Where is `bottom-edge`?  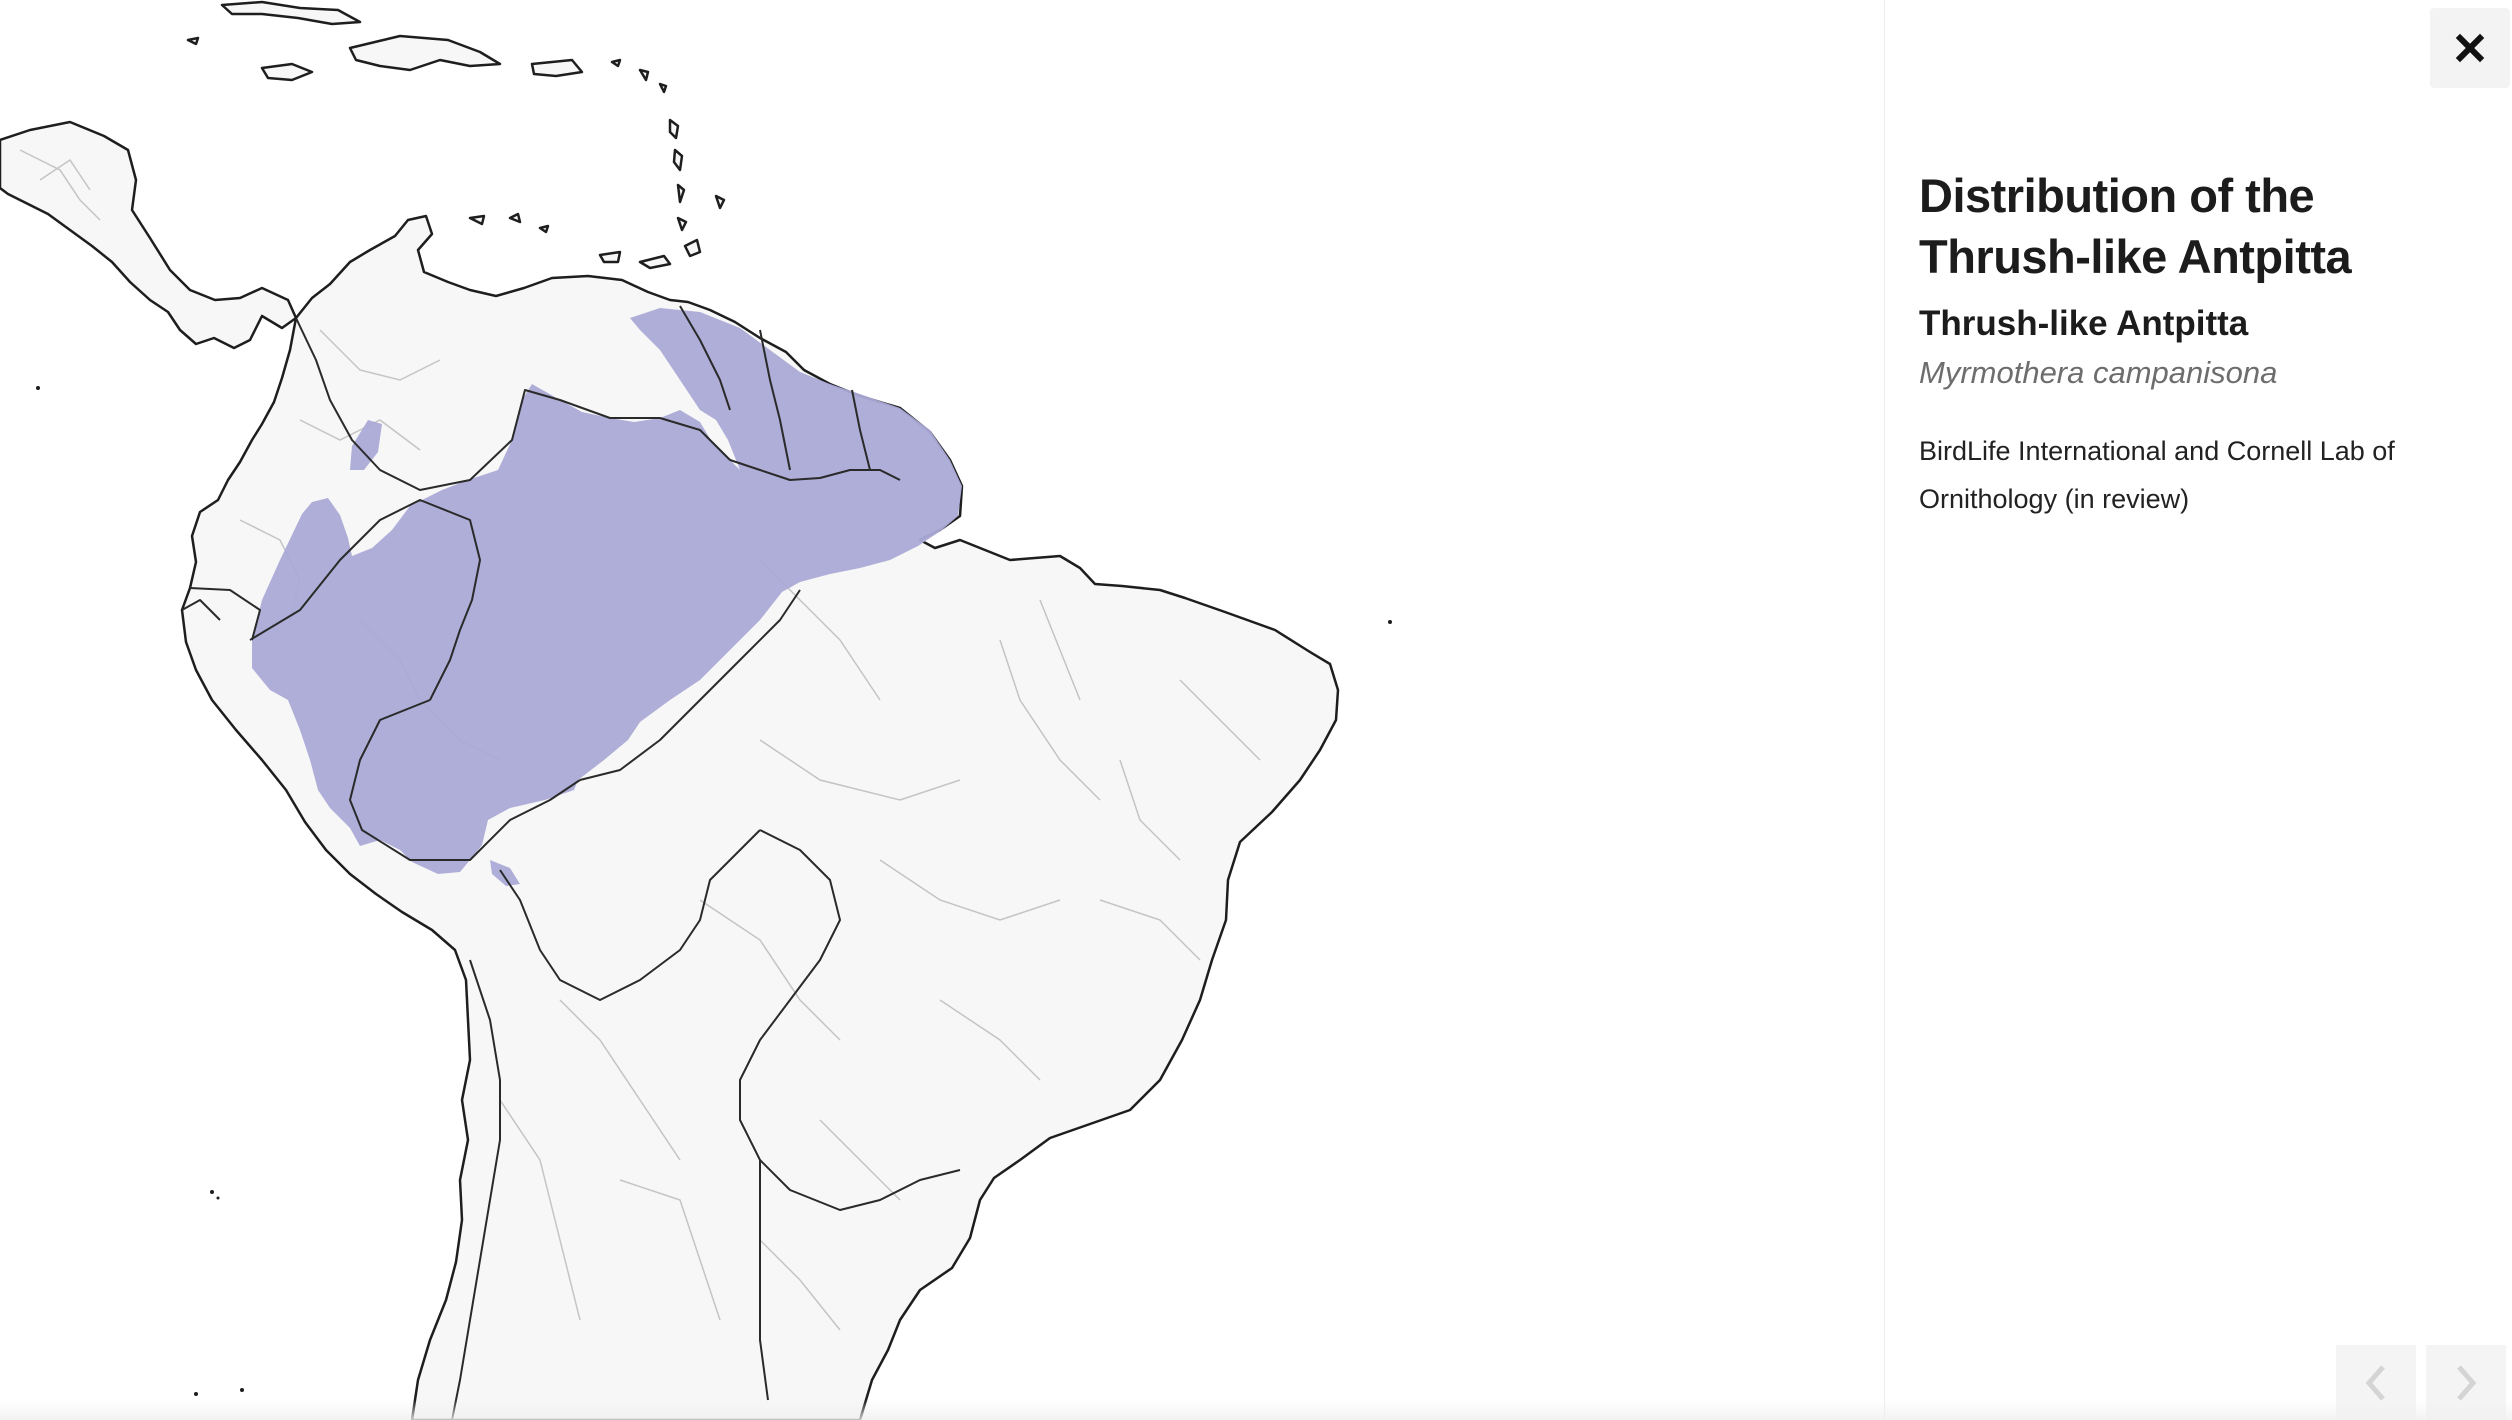
bottom-edge is located at coordinates (1256, 1410).